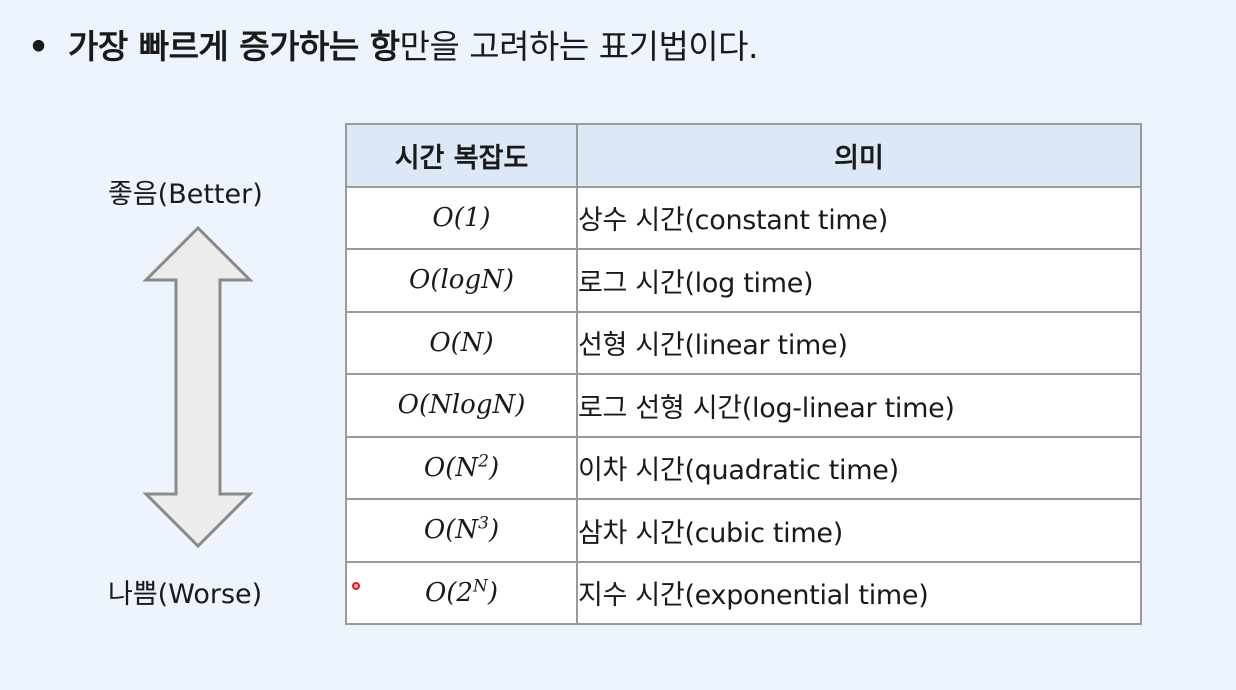 This screenshot has width=1236, height=690. I want to click on heading-bold-text: 가장 빠르게 증가하는 항, so click(234, 46).